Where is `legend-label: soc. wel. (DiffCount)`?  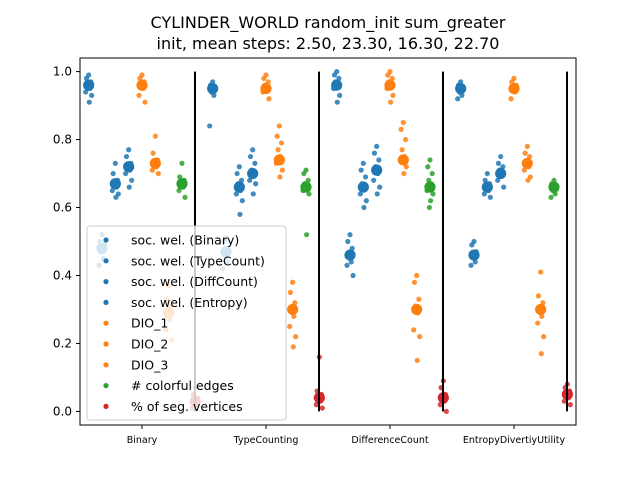 legend-label: soc. wel. (DiffCount) is located at coordinates (194, 281).